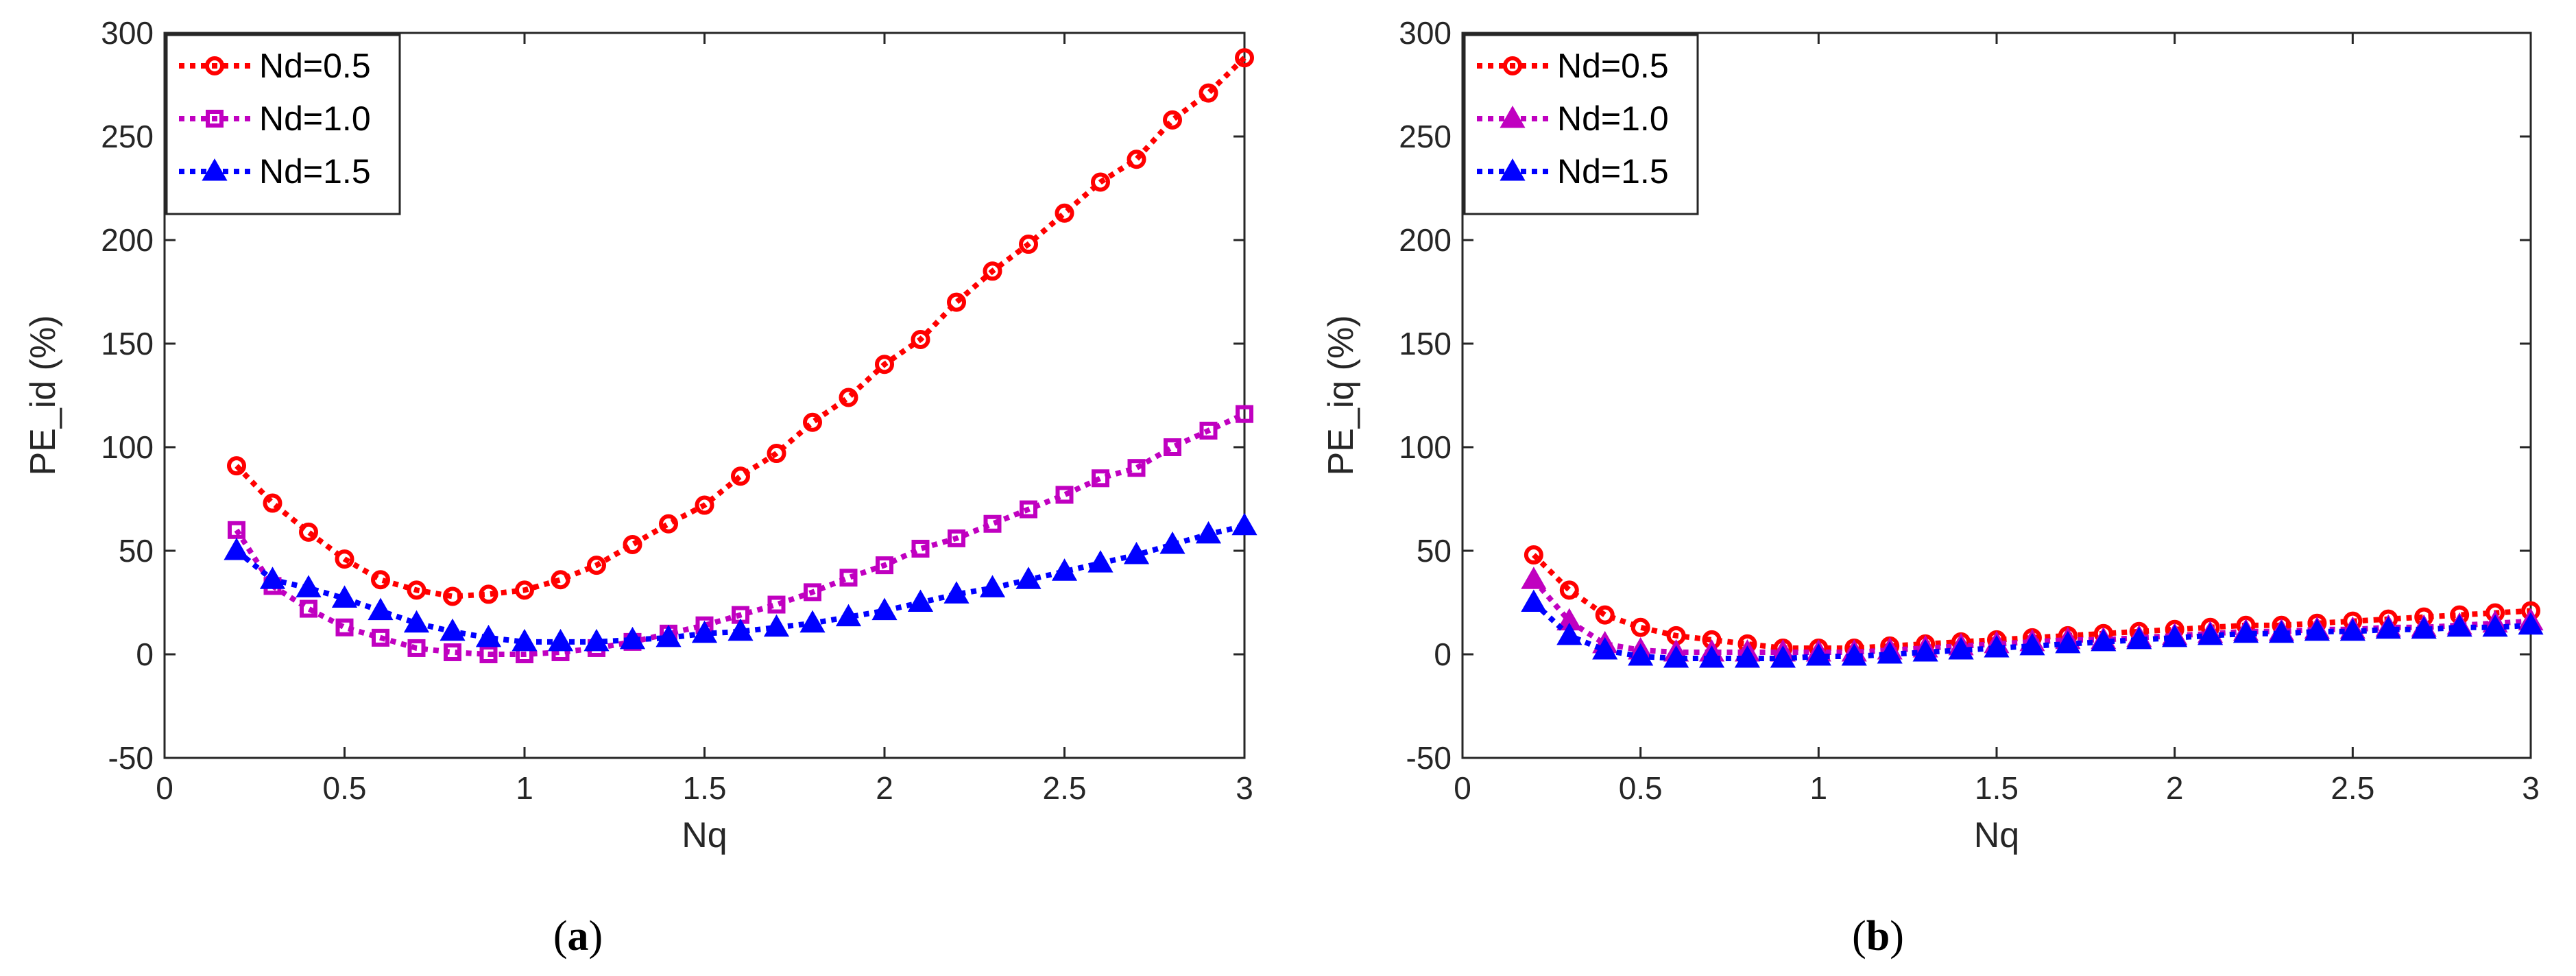 This screenshot has height=976, width=2576. Describe the element at coordinates (315, 118) in the screenshot. I see `legend-label: Nd=1.0` at that location.